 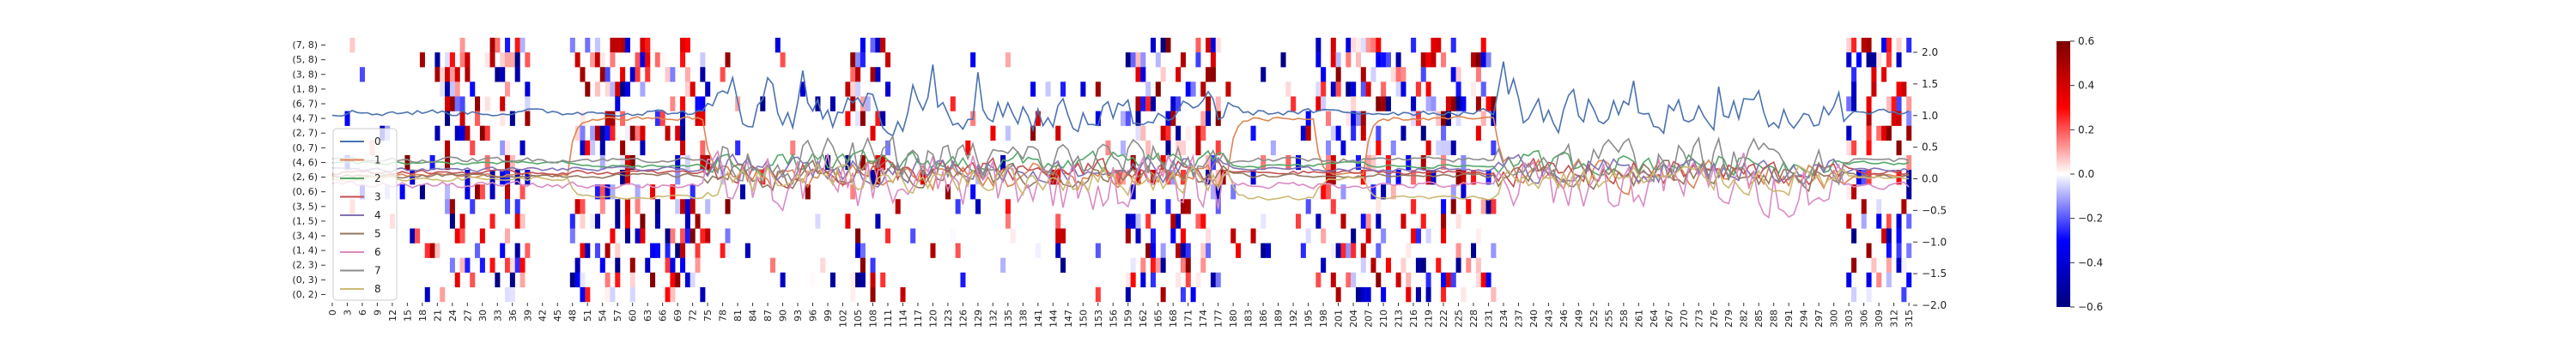 What do you see at coordinates (1789, 319) in the screenshot?
I see `x-tick-label: 291` at bounding box center [1789, 319].